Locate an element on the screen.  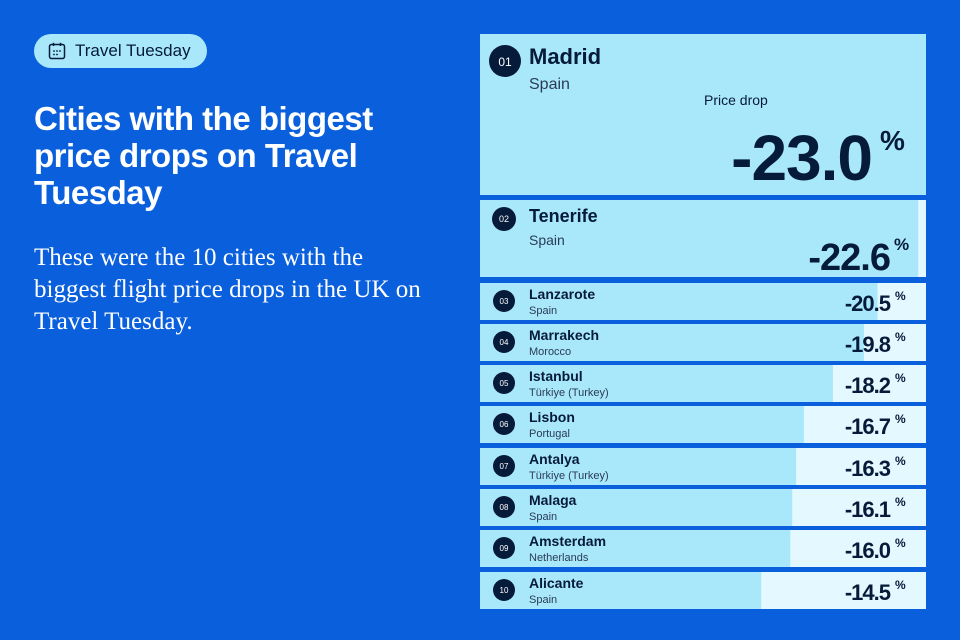
percent-sign-09: % is located at coordinates (900, 543).